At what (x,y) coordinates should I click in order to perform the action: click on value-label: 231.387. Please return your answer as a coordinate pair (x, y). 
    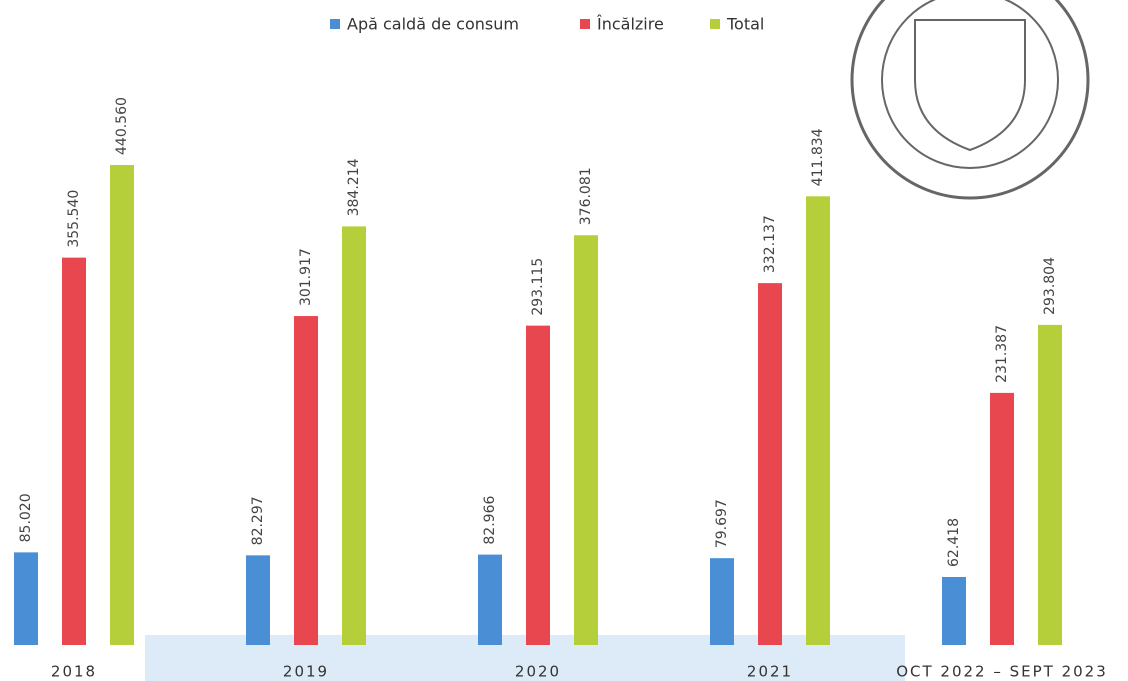
    Looking at the image, I should click on (1002, 354).